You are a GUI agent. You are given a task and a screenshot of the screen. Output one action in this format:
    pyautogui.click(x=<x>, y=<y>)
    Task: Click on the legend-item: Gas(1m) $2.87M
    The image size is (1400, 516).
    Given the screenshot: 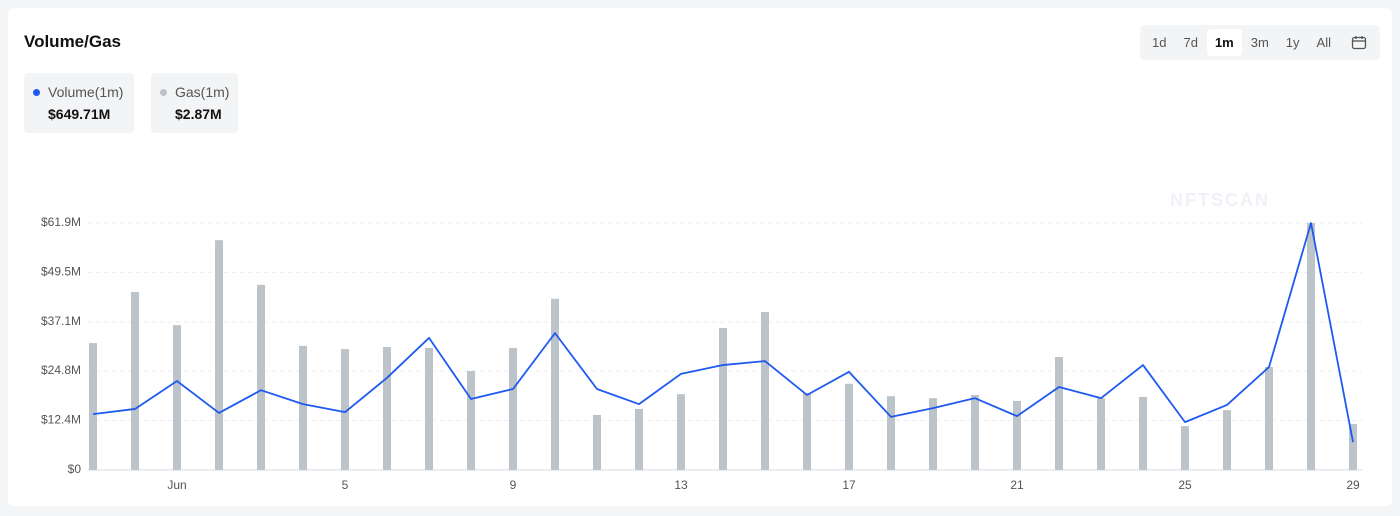 What is the action you would take?
    pyautogui.click(x=194, y=103)
    